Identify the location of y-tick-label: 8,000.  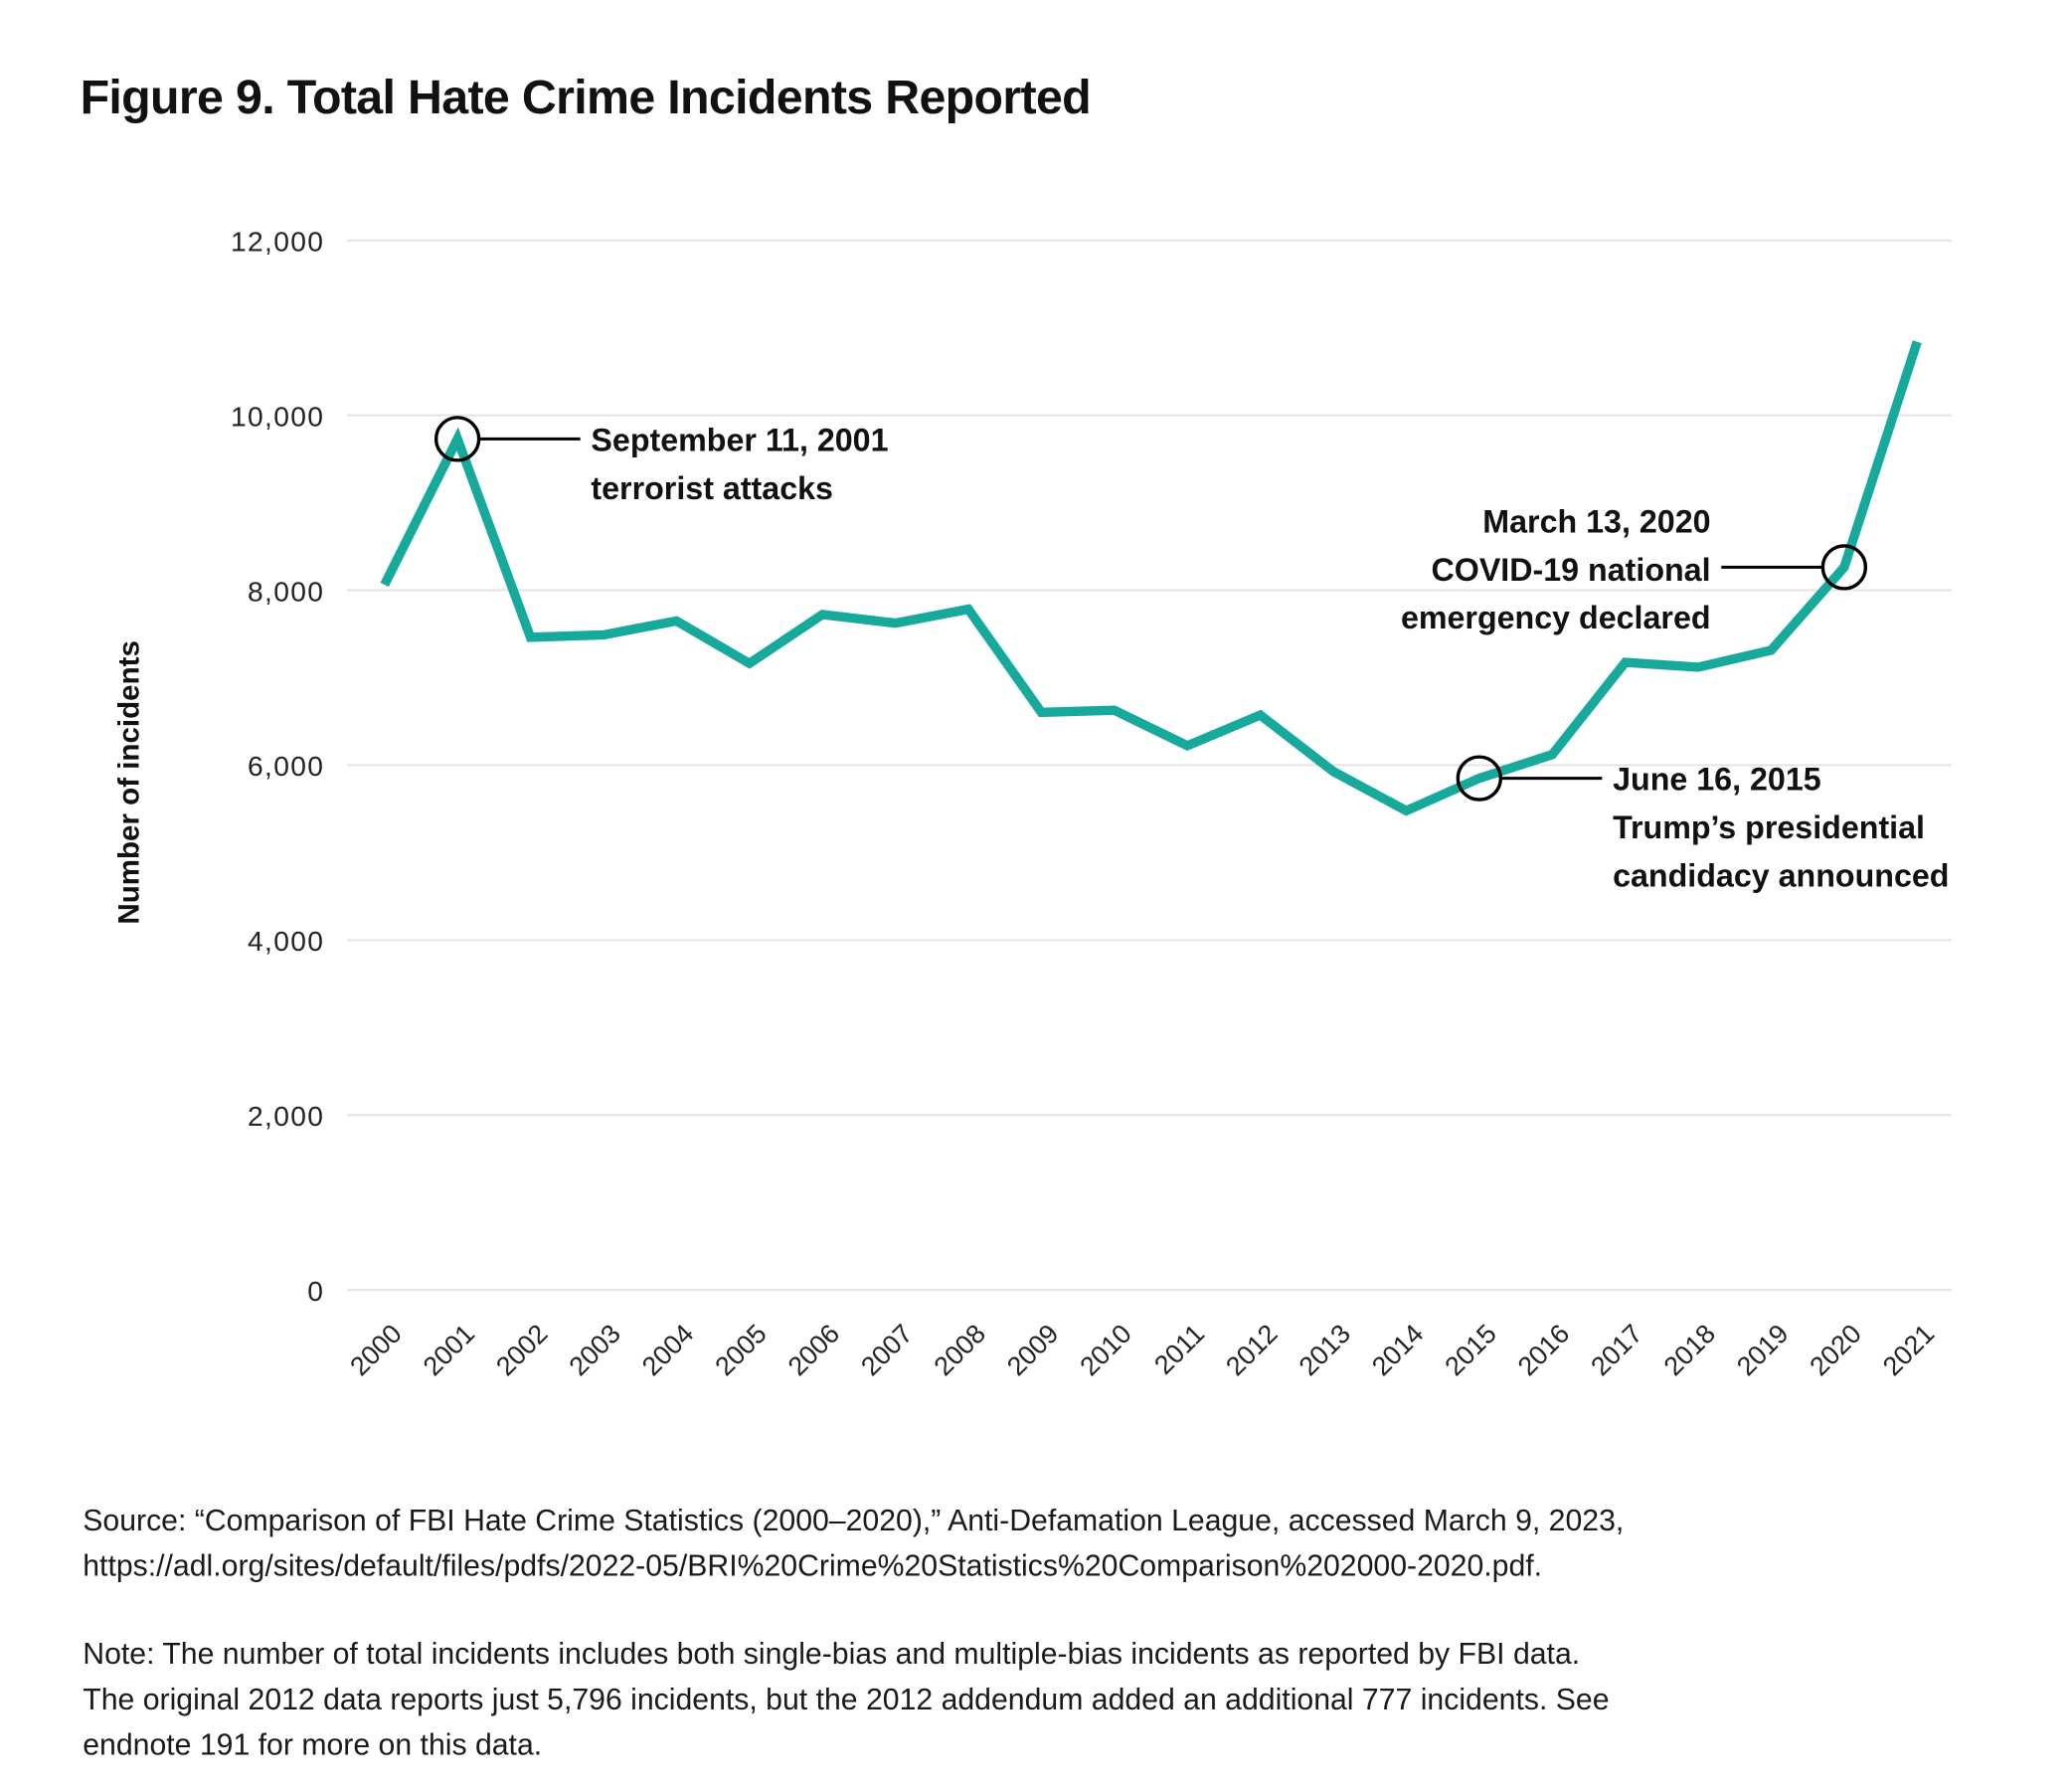
(286, 591).